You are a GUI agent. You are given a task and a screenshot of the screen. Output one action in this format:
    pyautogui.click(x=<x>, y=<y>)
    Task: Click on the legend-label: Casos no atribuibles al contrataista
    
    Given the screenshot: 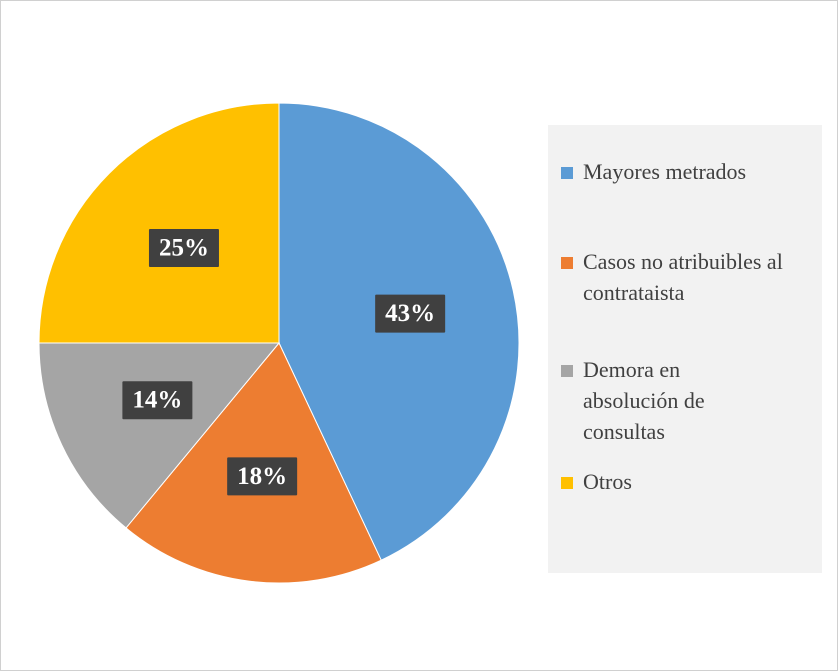 What is the action you would take?
    pyautogui.click(x=683, y=277)
    